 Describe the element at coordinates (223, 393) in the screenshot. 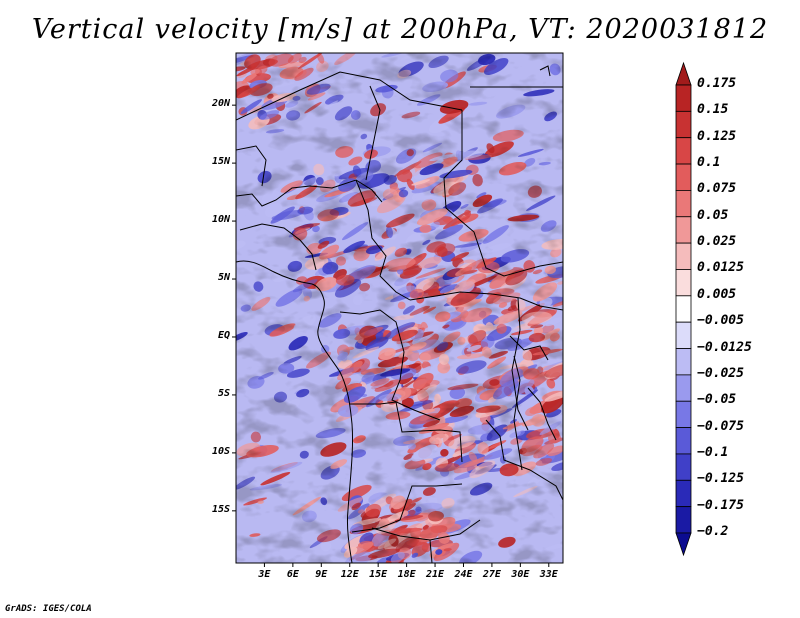

I see `lat-tick-label: 5S` at that location.